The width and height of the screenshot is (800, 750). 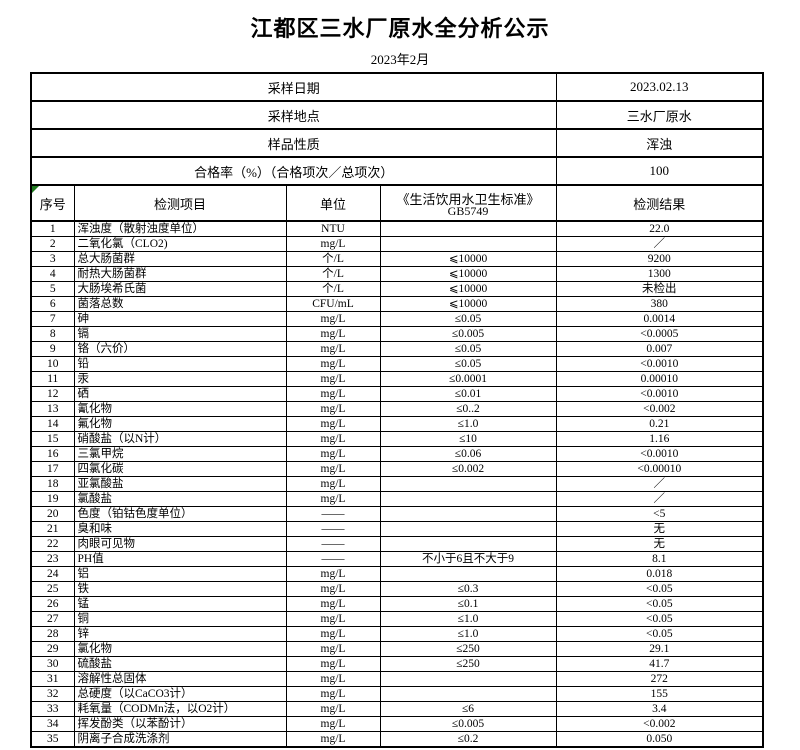 I want to click on cell-item: 汞, so click(x=180, y=379).